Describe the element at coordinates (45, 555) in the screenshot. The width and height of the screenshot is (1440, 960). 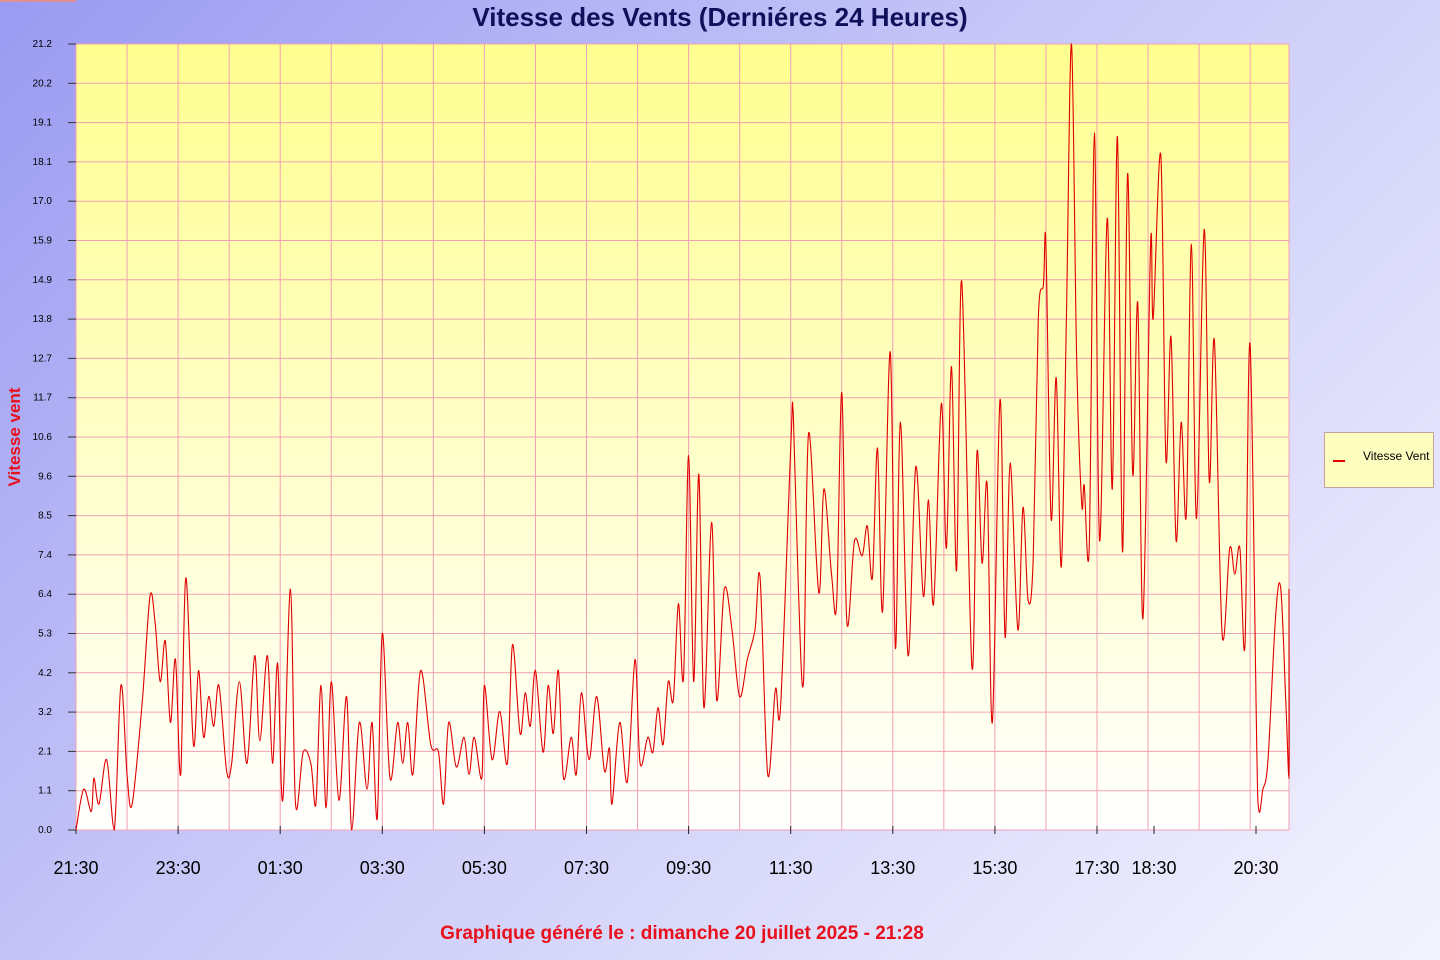
I see `y-tick-label: 7.4` at that location.